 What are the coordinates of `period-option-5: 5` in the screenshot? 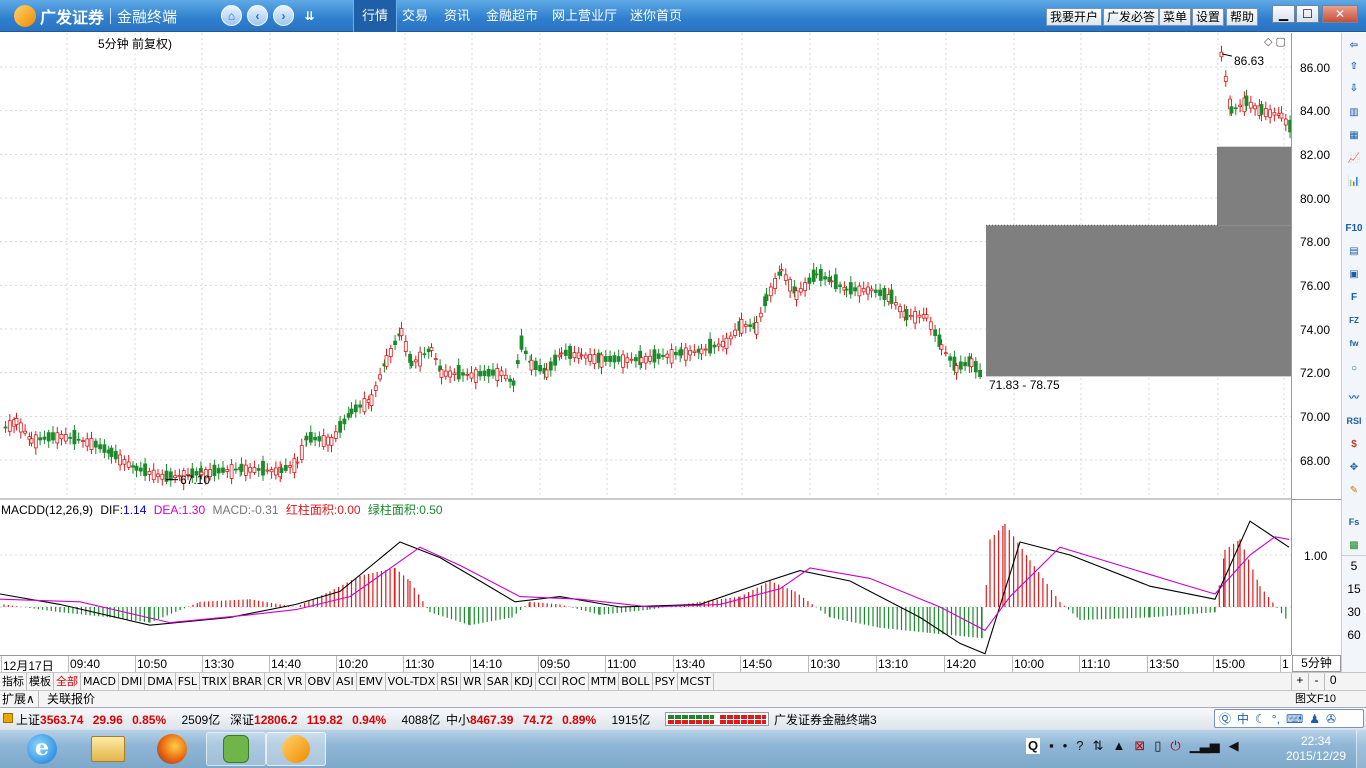 It's located at (1354, 566).